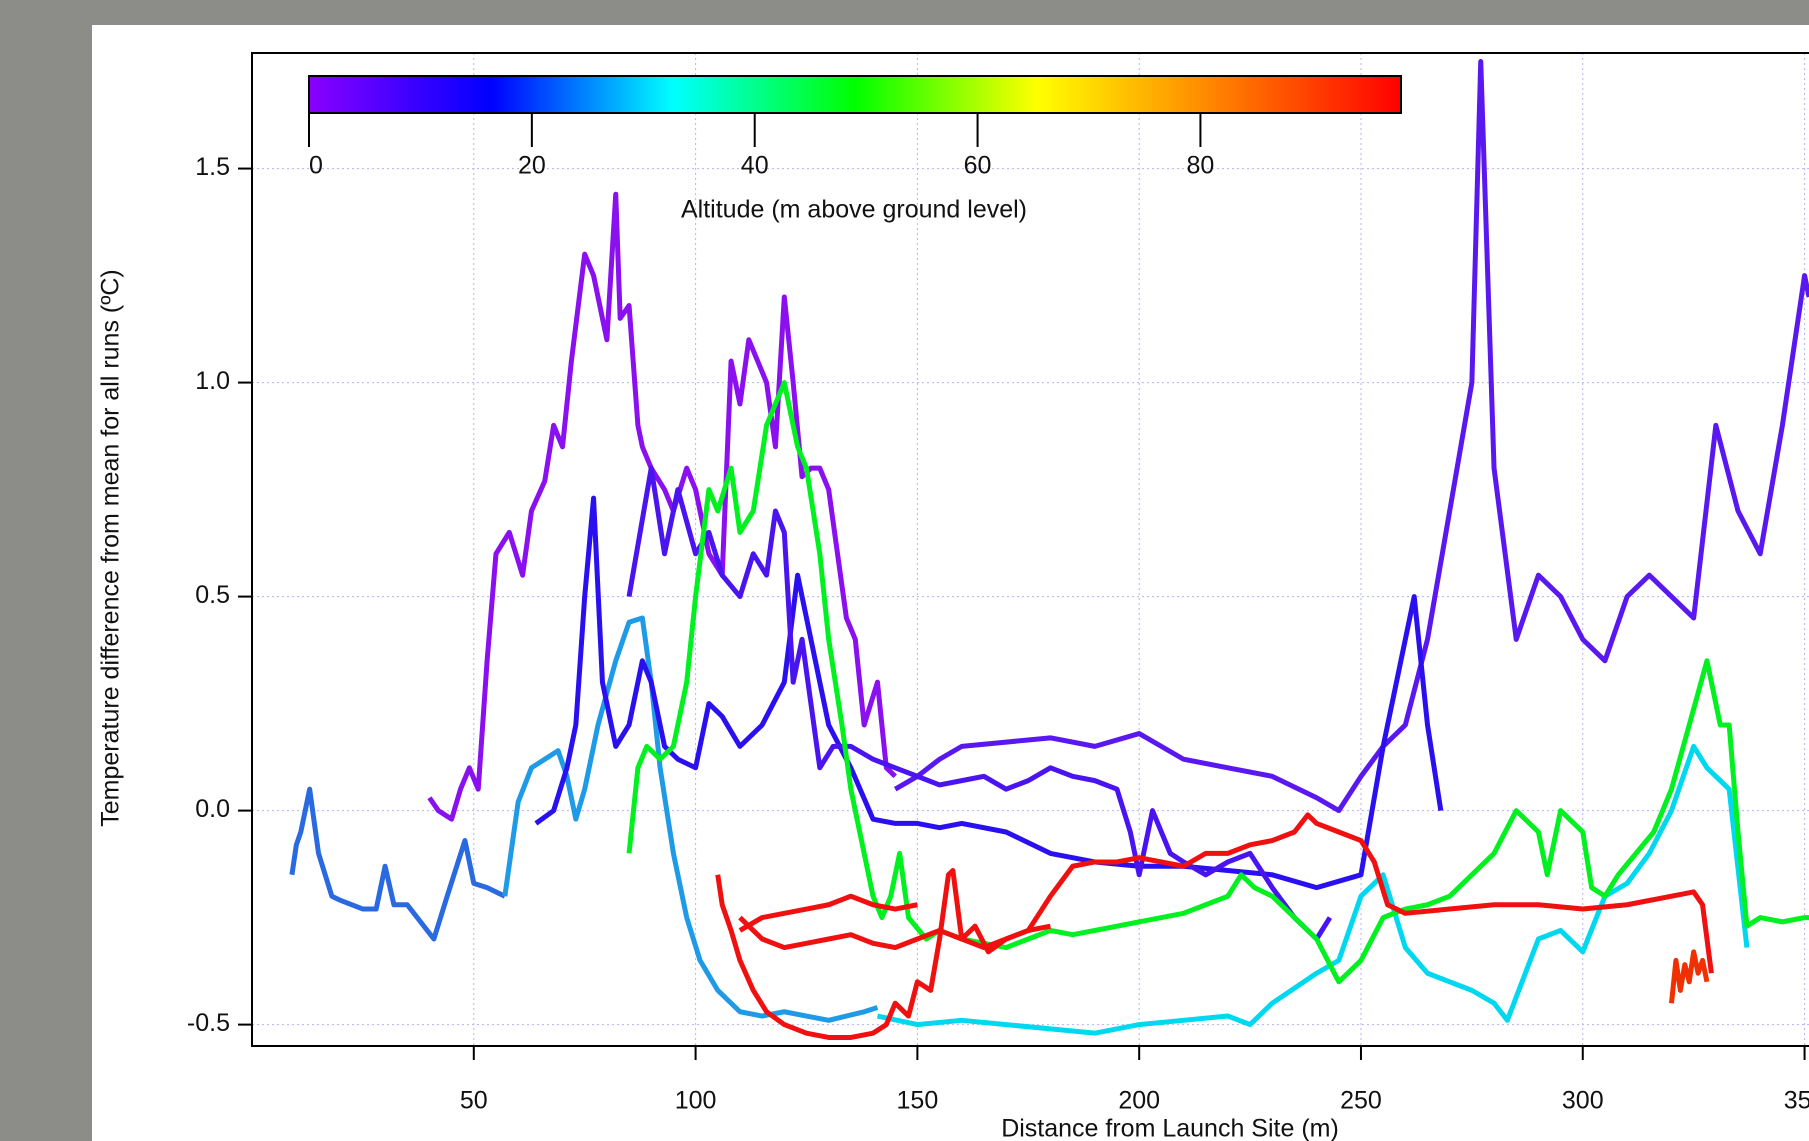  Describe the element at coordinates (1201, 166) in the screenshot. I see `colorbar-tick-label: 80` at that location.